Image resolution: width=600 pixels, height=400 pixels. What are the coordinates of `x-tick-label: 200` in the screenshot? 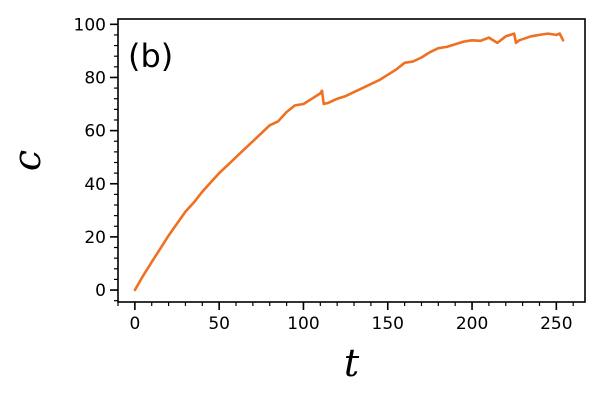 It's located at (472, 324).